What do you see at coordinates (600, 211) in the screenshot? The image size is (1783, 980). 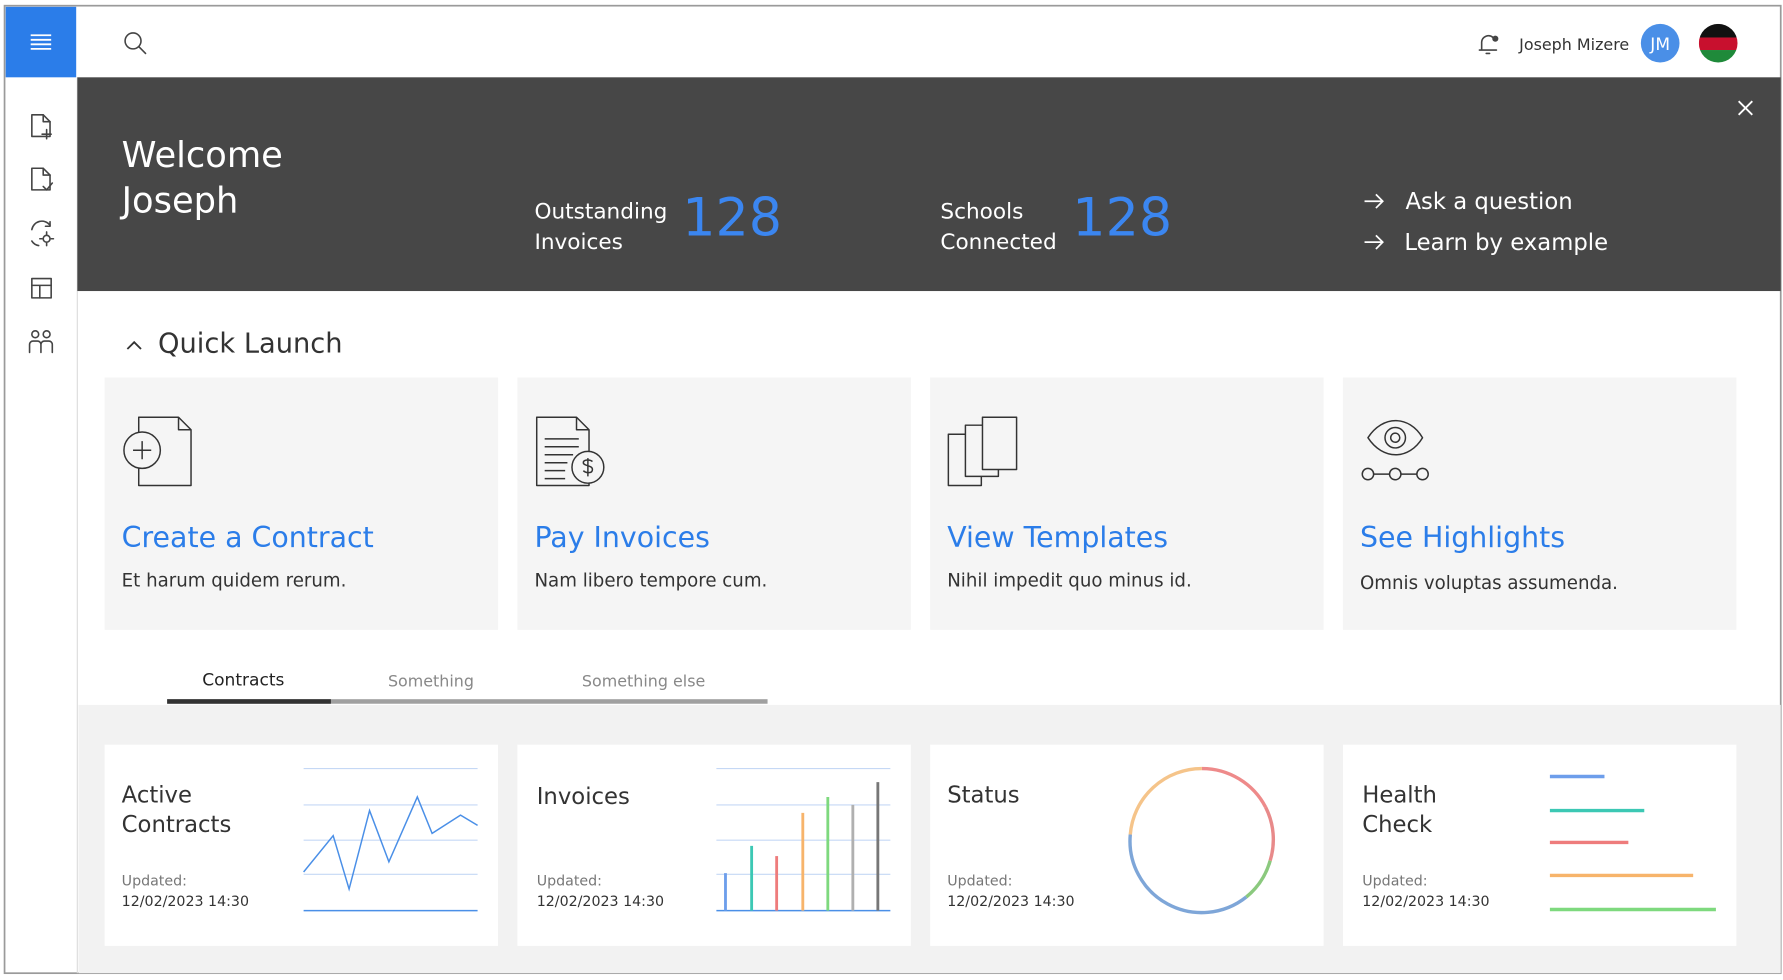 I see `stat-label: Outstanding` at bounding box center [600, 211].